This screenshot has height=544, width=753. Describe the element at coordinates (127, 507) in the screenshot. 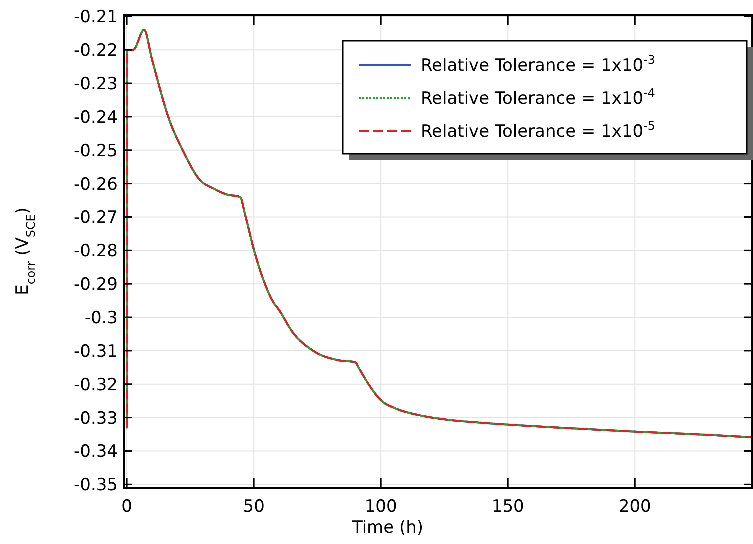

I see `x-tick-label: 0` at that location.